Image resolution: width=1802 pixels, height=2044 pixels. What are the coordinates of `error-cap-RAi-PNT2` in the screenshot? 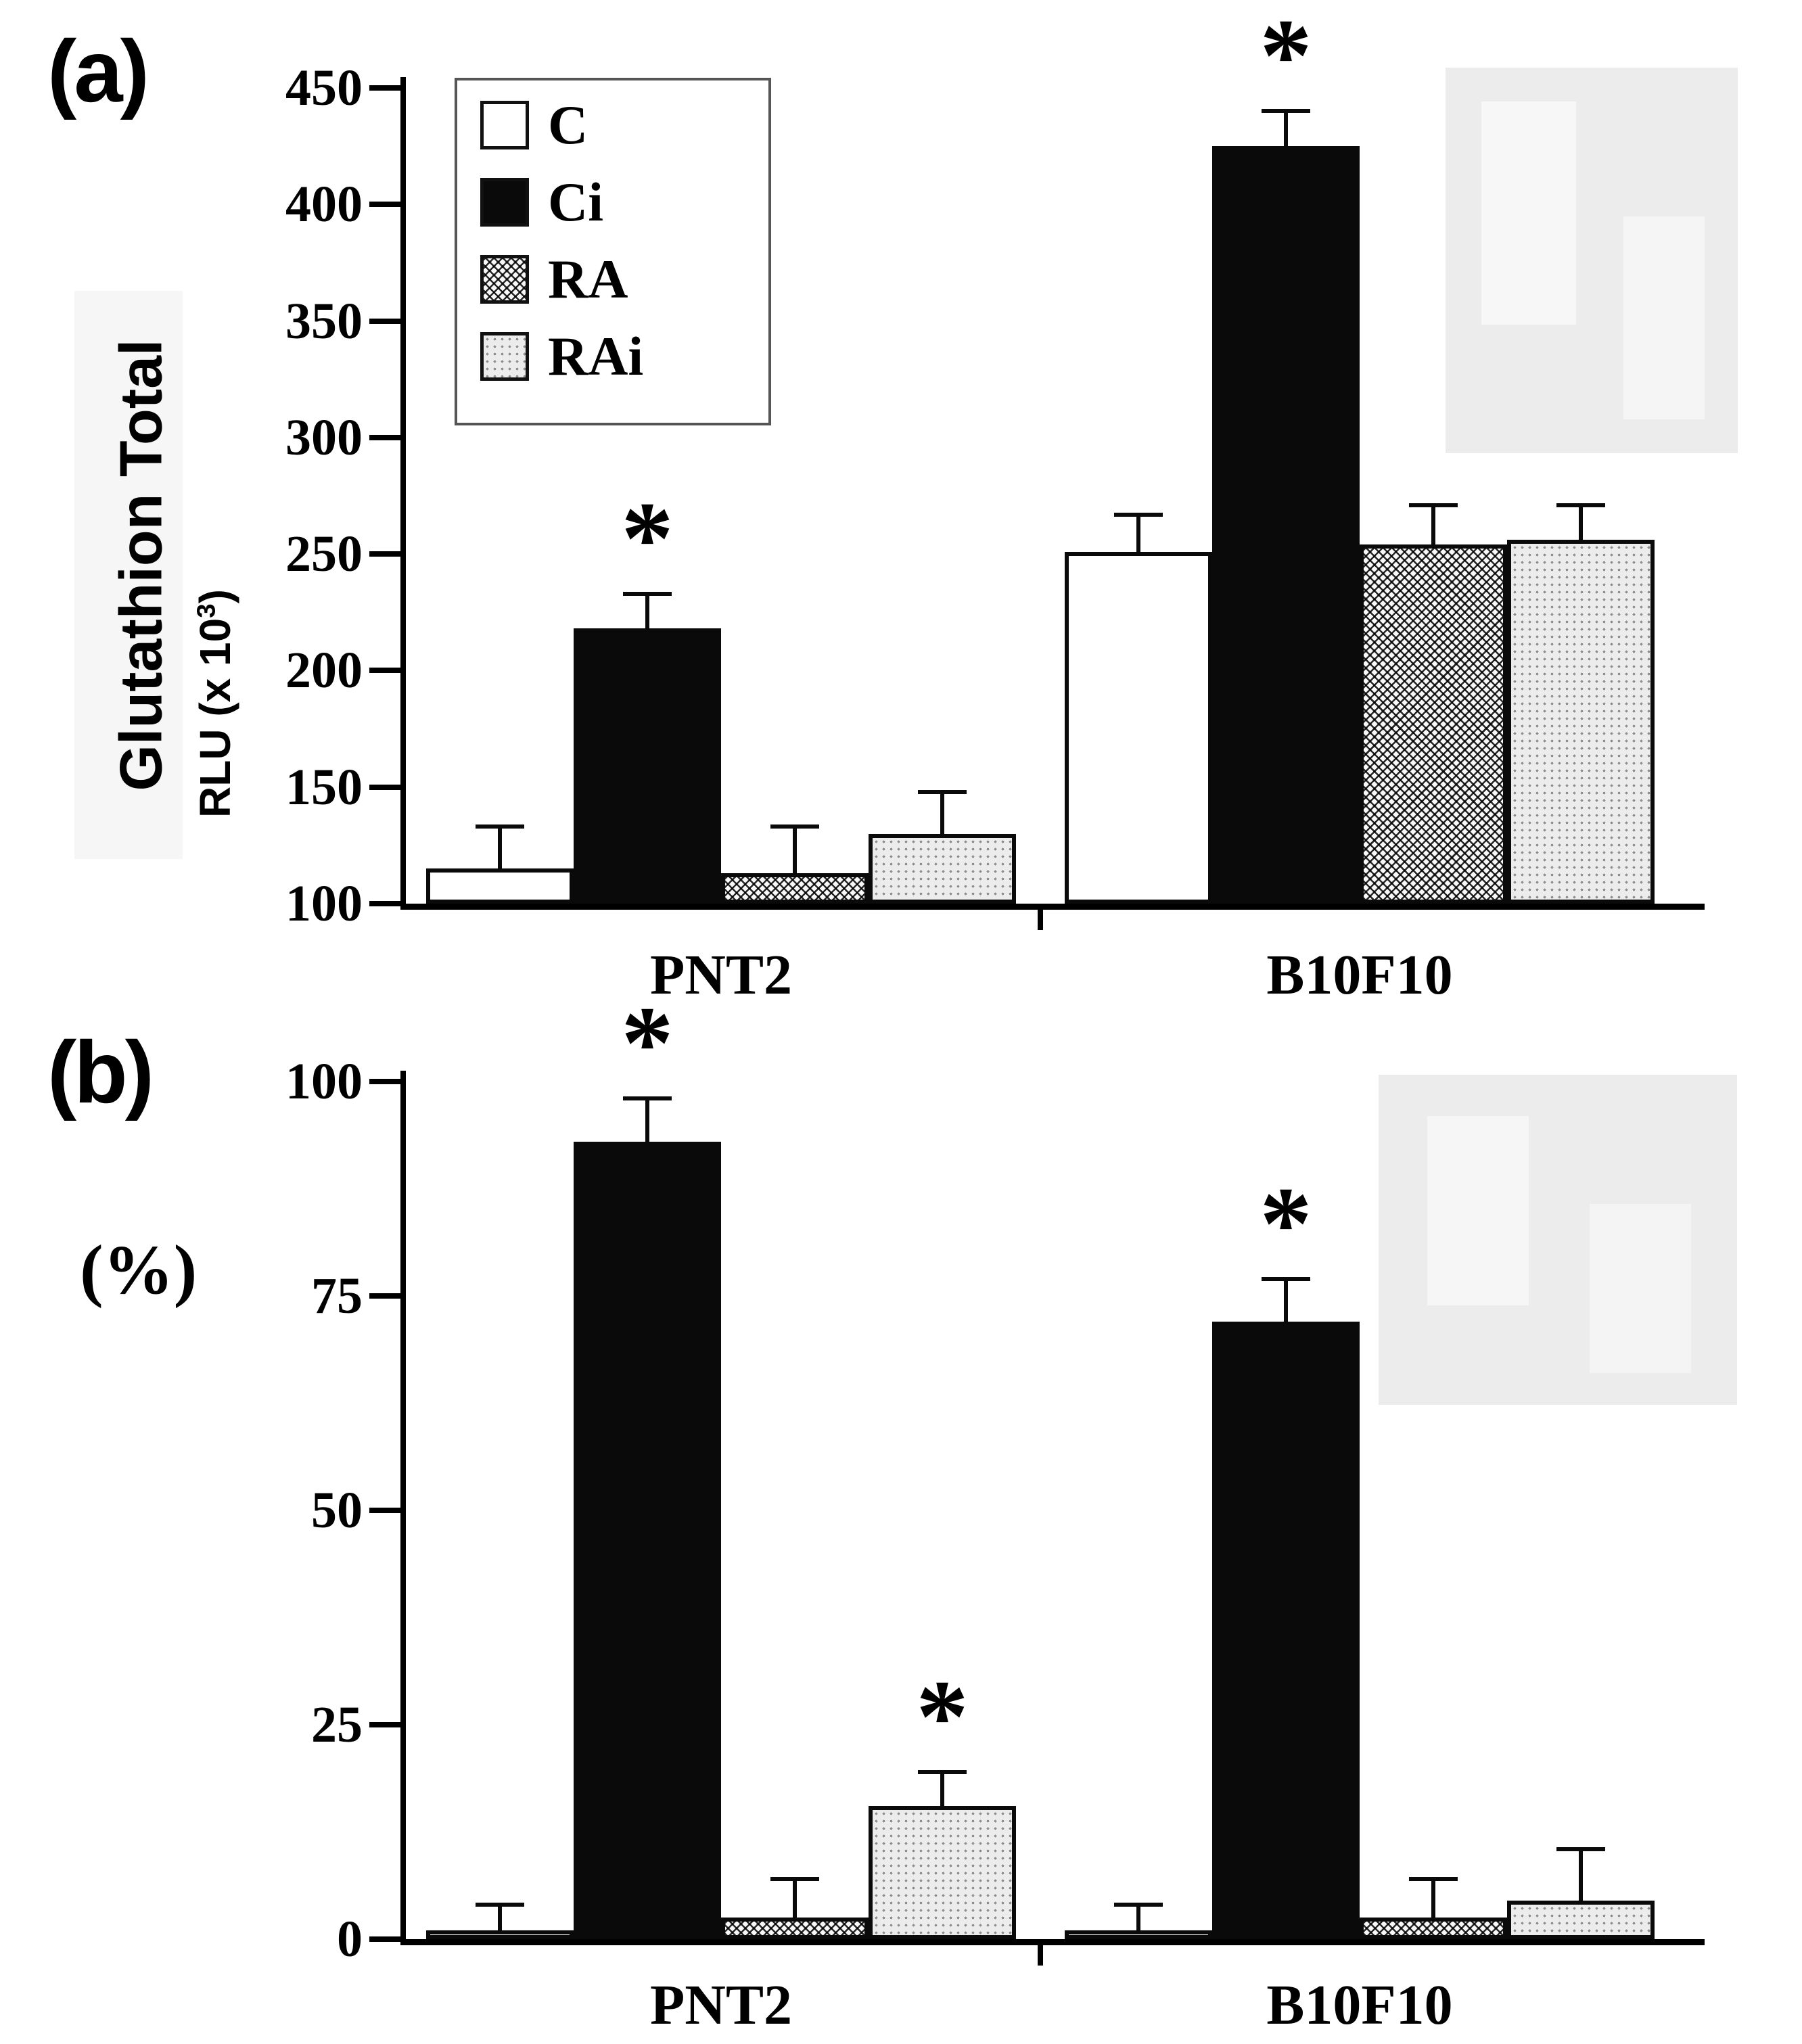 It's located at (942, 791).